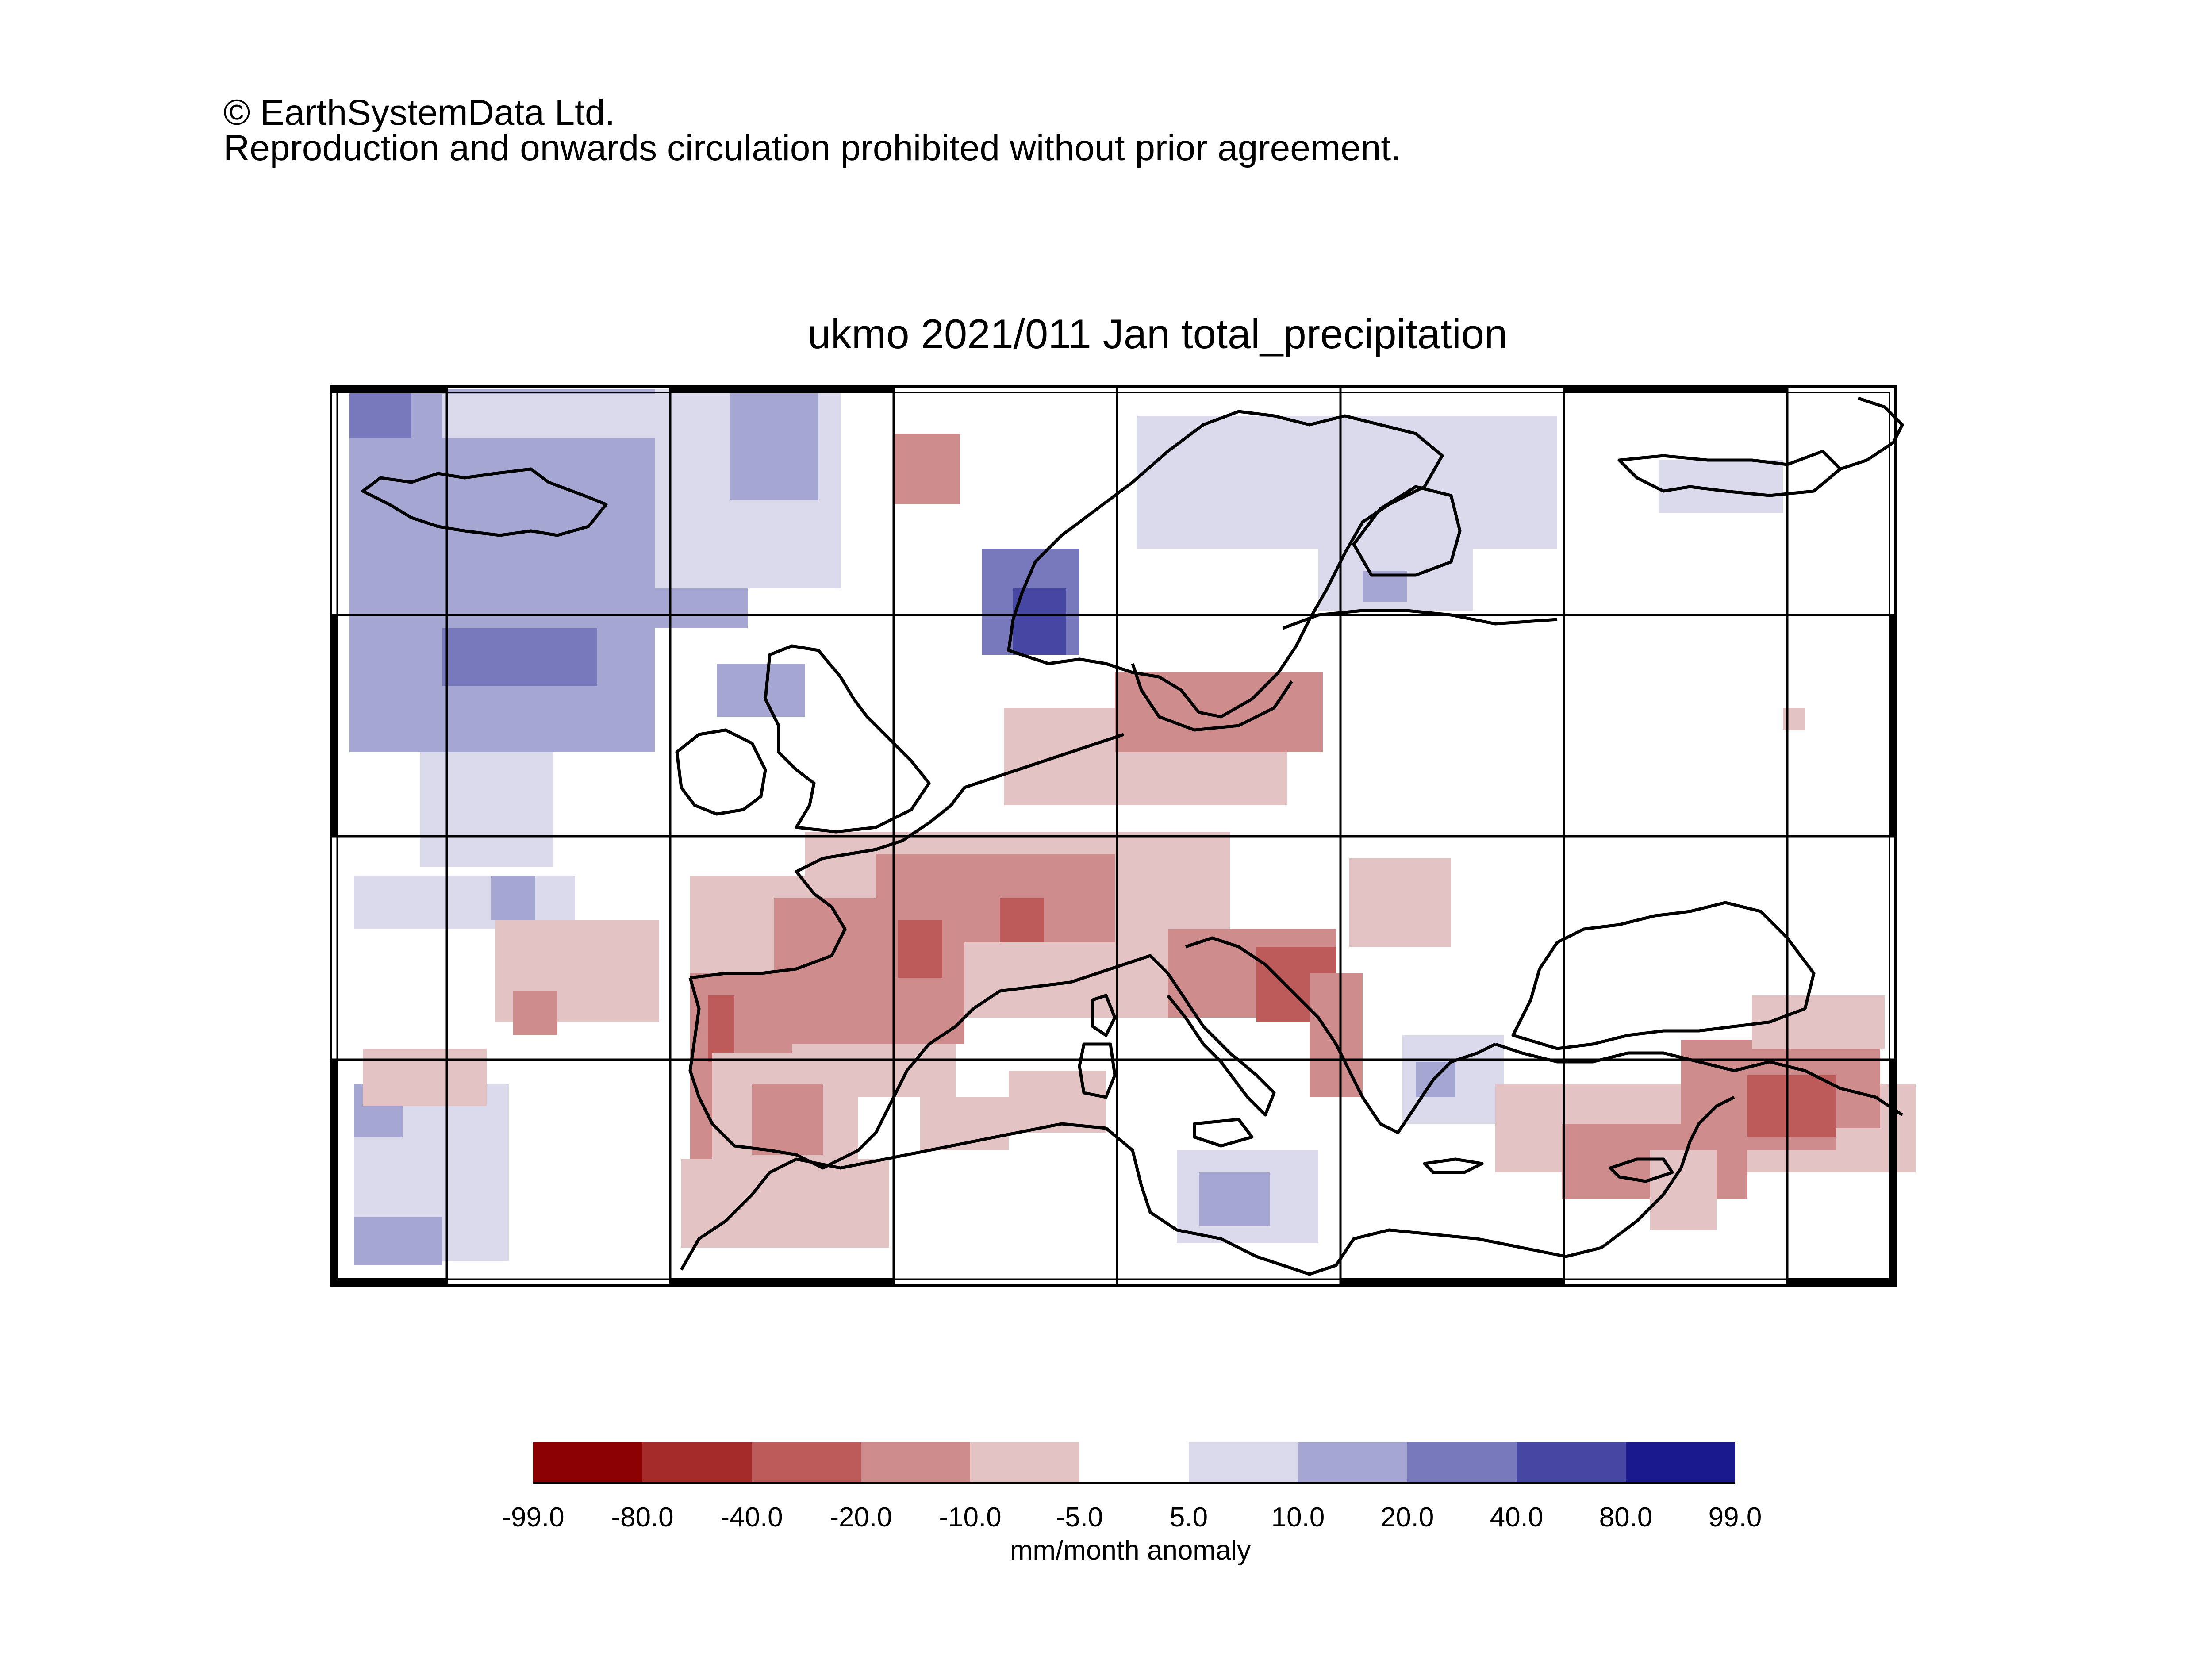 The height and width of the screenshot is (1660, 2212). Describe the element at coordinates (721, 772) in the screenshot. I see `coastline-ireland` at that location.